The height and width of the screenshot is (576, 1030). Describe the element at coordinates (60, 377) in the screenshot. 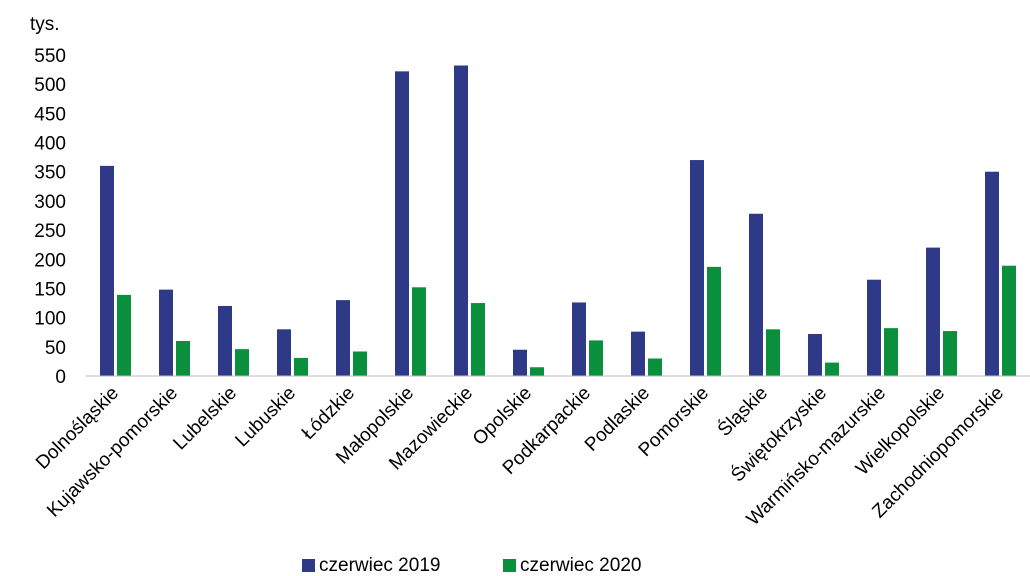

I see `y-tick-label: 0` at that location.